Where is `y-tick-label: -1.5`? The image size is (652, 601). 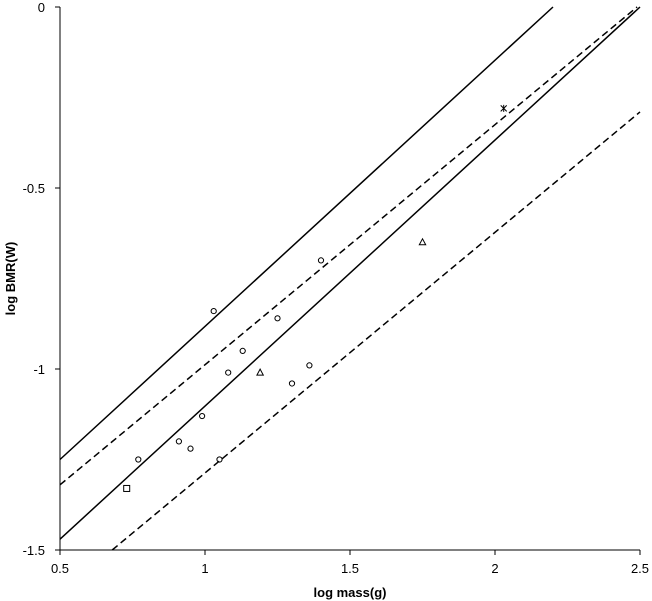
y-tick-label: -1.5 is located at coordinates (34, 550).